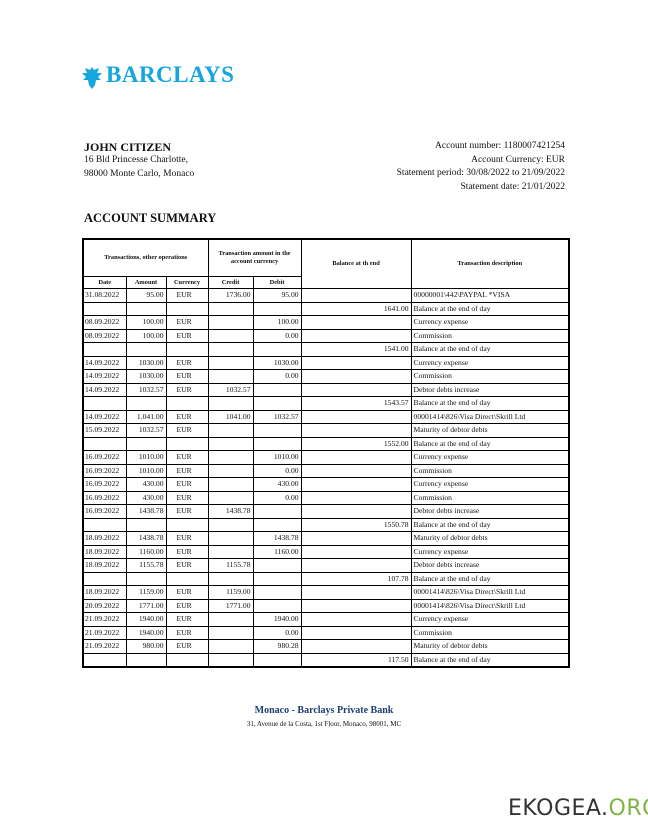 The height and width of the screenshot is (838, 648). I want to click on table-cell: 1155.78, so click(230, 565).